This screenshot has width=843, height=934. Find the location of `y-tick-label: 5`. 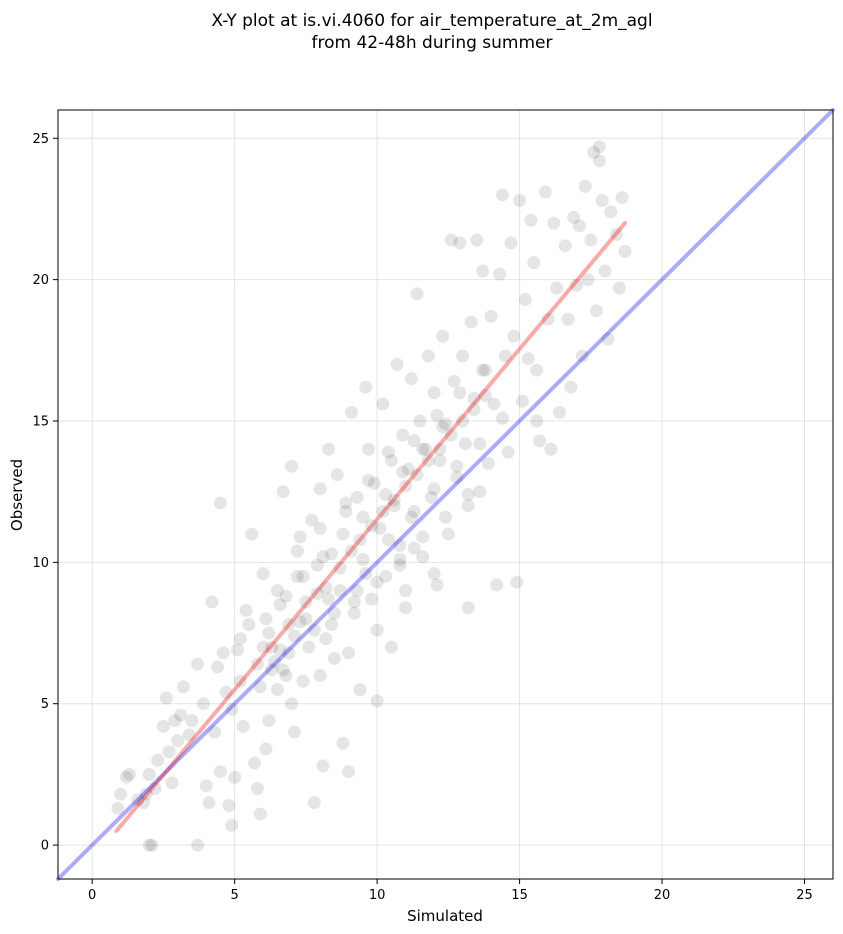

y-tick-label: 5 is located at coordinates (45, 704).